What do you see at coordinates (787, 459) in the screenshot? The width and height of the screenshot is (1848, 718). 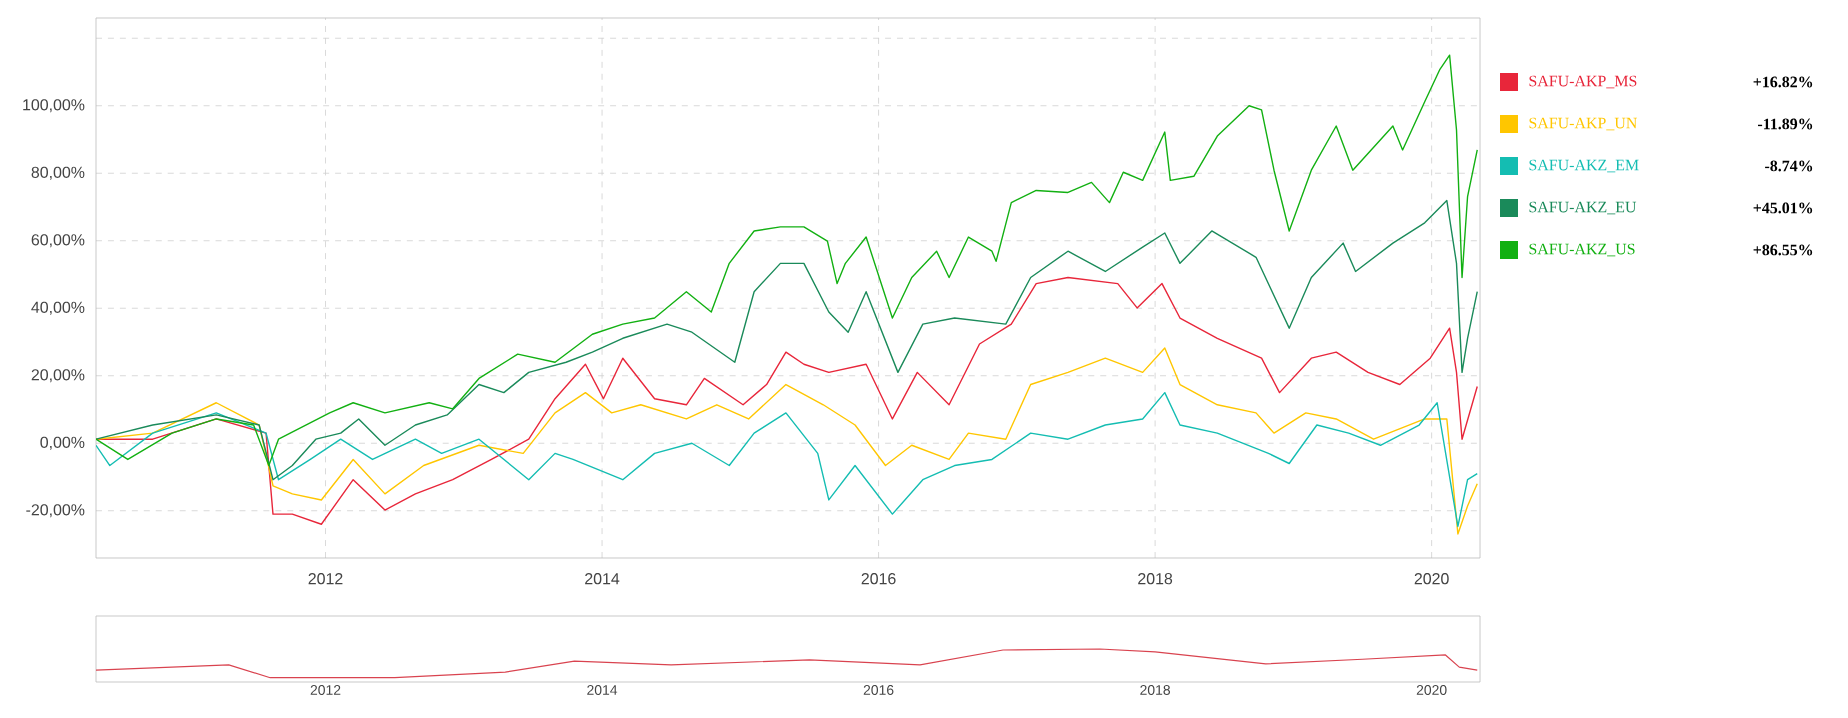 I see `line-series` at bounding box center [787, 459].